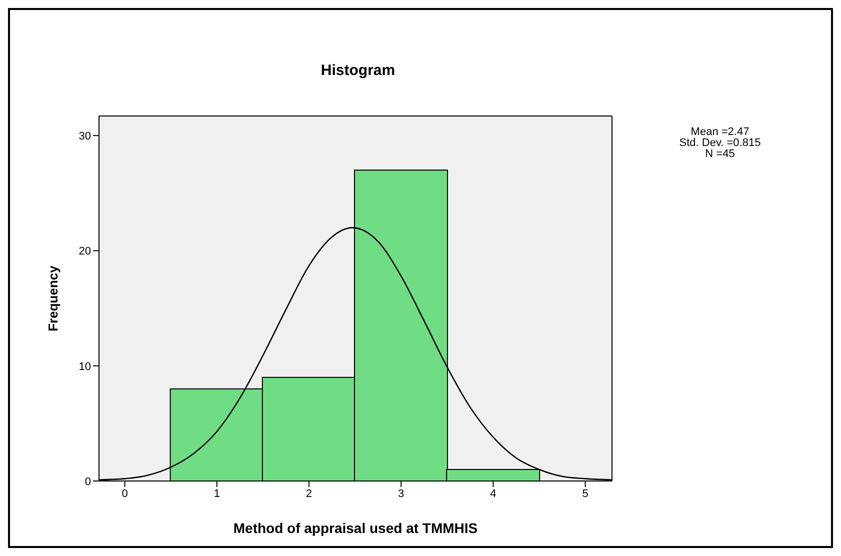  What do you see at coordinates (84, 366) in the screenshot?
I see `y-tick-label: 10` at bounding box center [84, 366].